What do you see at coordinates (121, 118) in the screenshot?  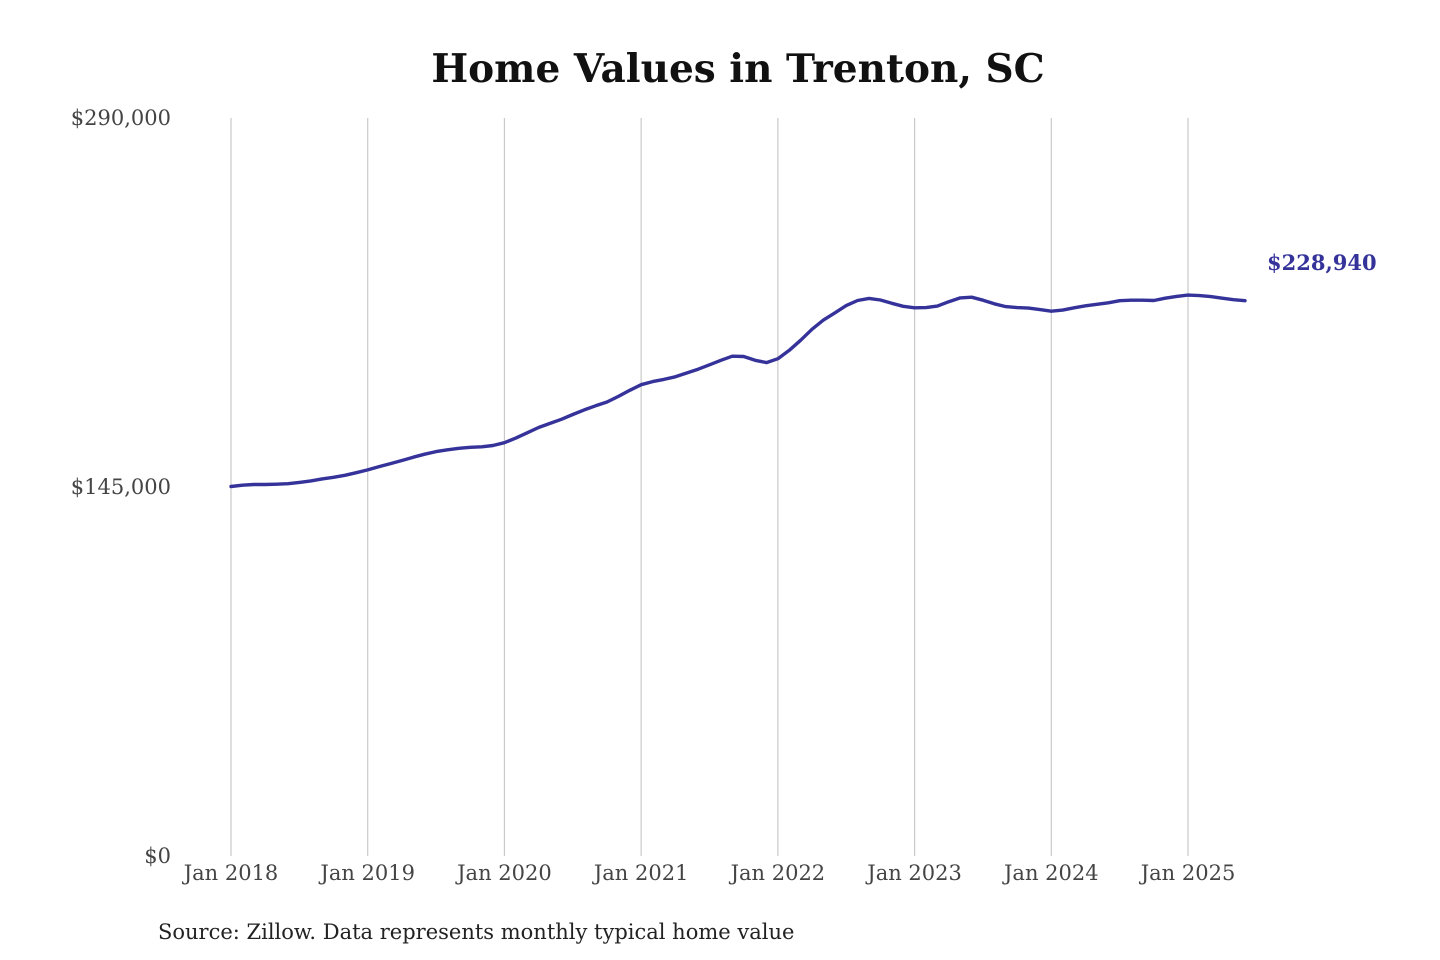 I see `y-tick-label: $290,000` at bounding box center [121, 118].